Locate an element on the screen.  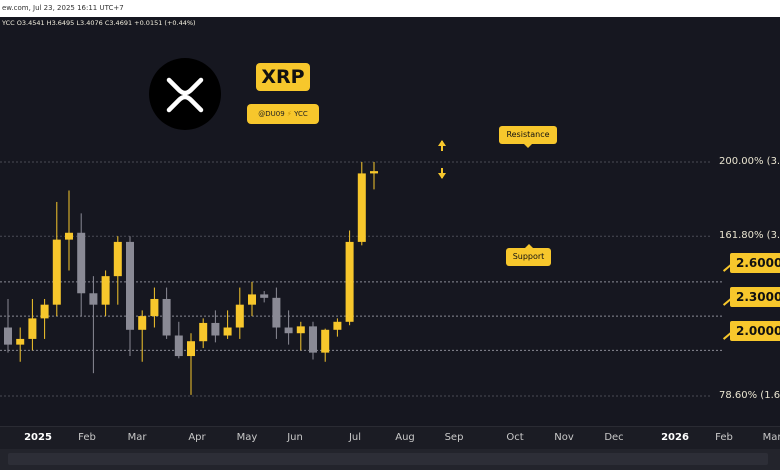
watermark-handle: @DU09 is located at coordinates (271, 114).